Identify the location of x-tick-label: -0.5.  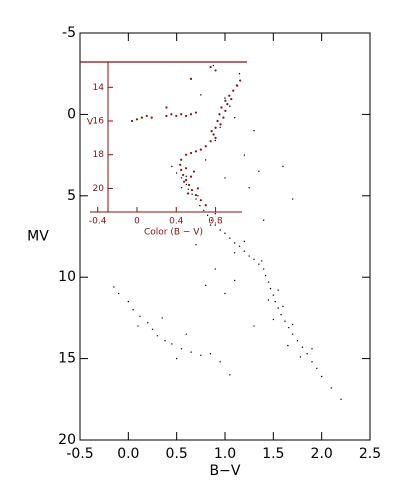
(79, 454).